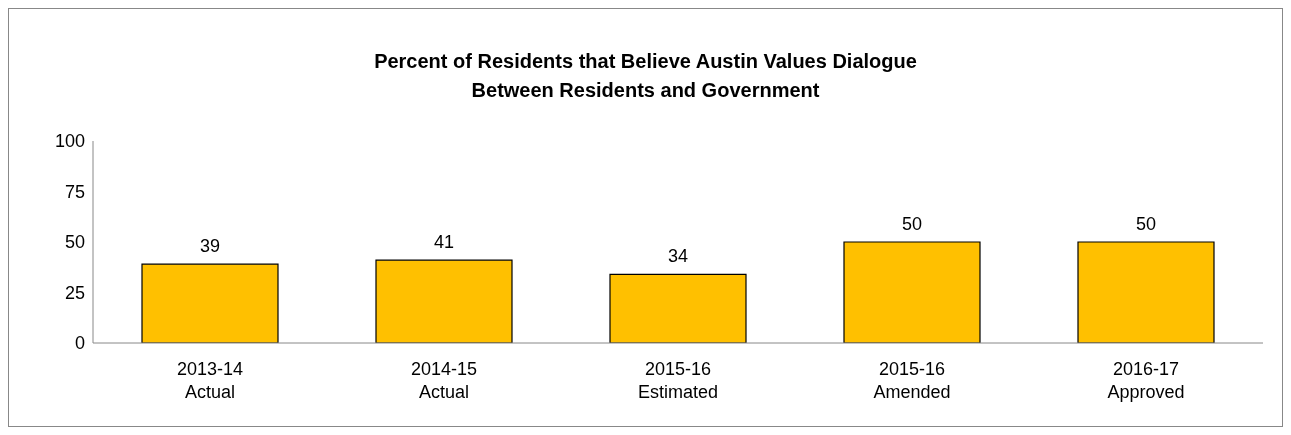 The width and height of the screenshot is (1291, 435). I want to click on x-tick-label: 2015-16 Estimated, so click(678, 380).